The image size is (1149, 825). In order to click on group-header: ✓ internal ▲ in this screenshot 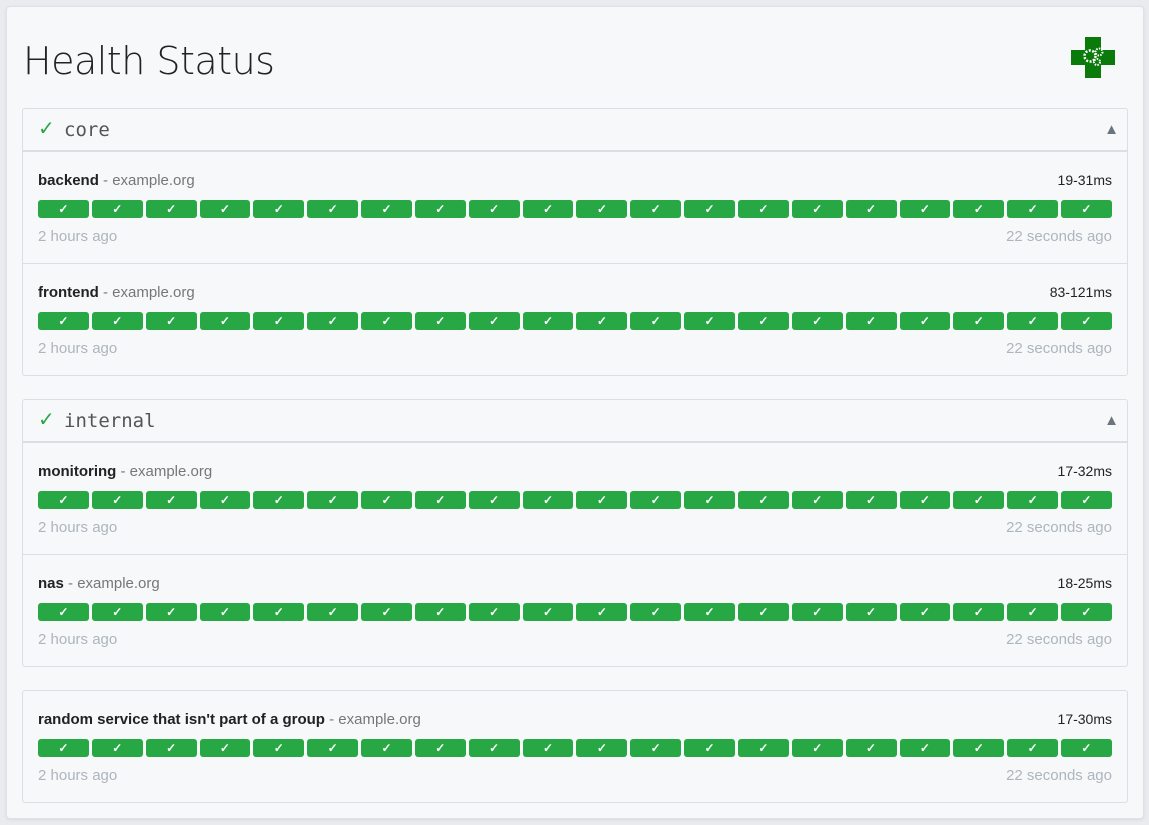, I will do `click(575, 421)`.